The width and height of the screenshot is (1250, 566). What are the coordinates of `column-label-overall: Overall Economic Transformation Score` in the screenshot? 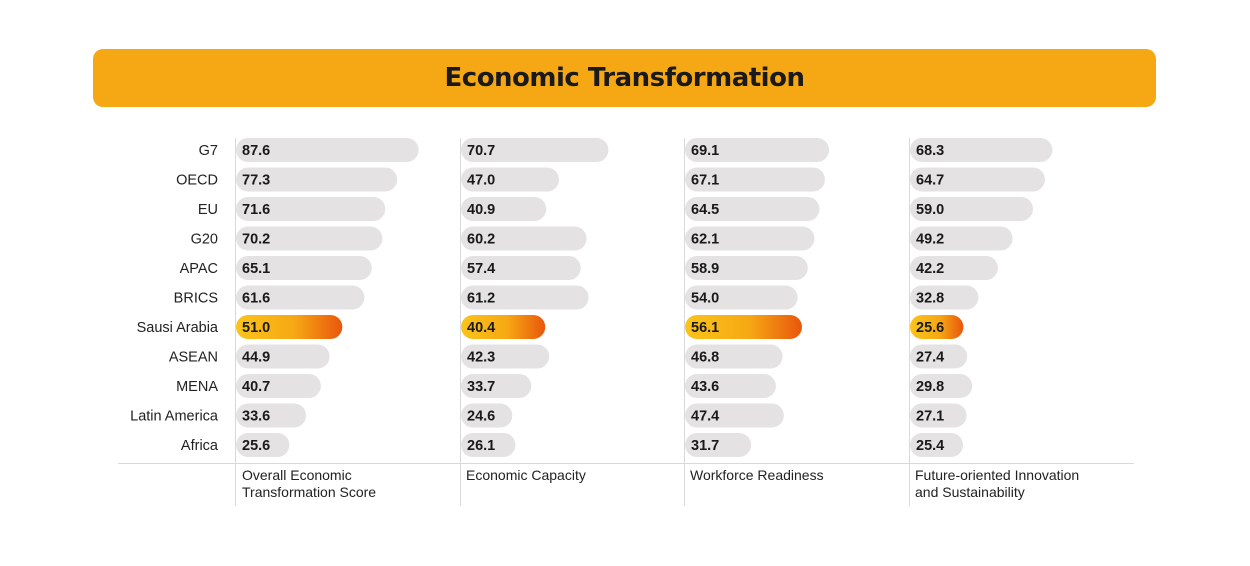 It's located at (347, 484).